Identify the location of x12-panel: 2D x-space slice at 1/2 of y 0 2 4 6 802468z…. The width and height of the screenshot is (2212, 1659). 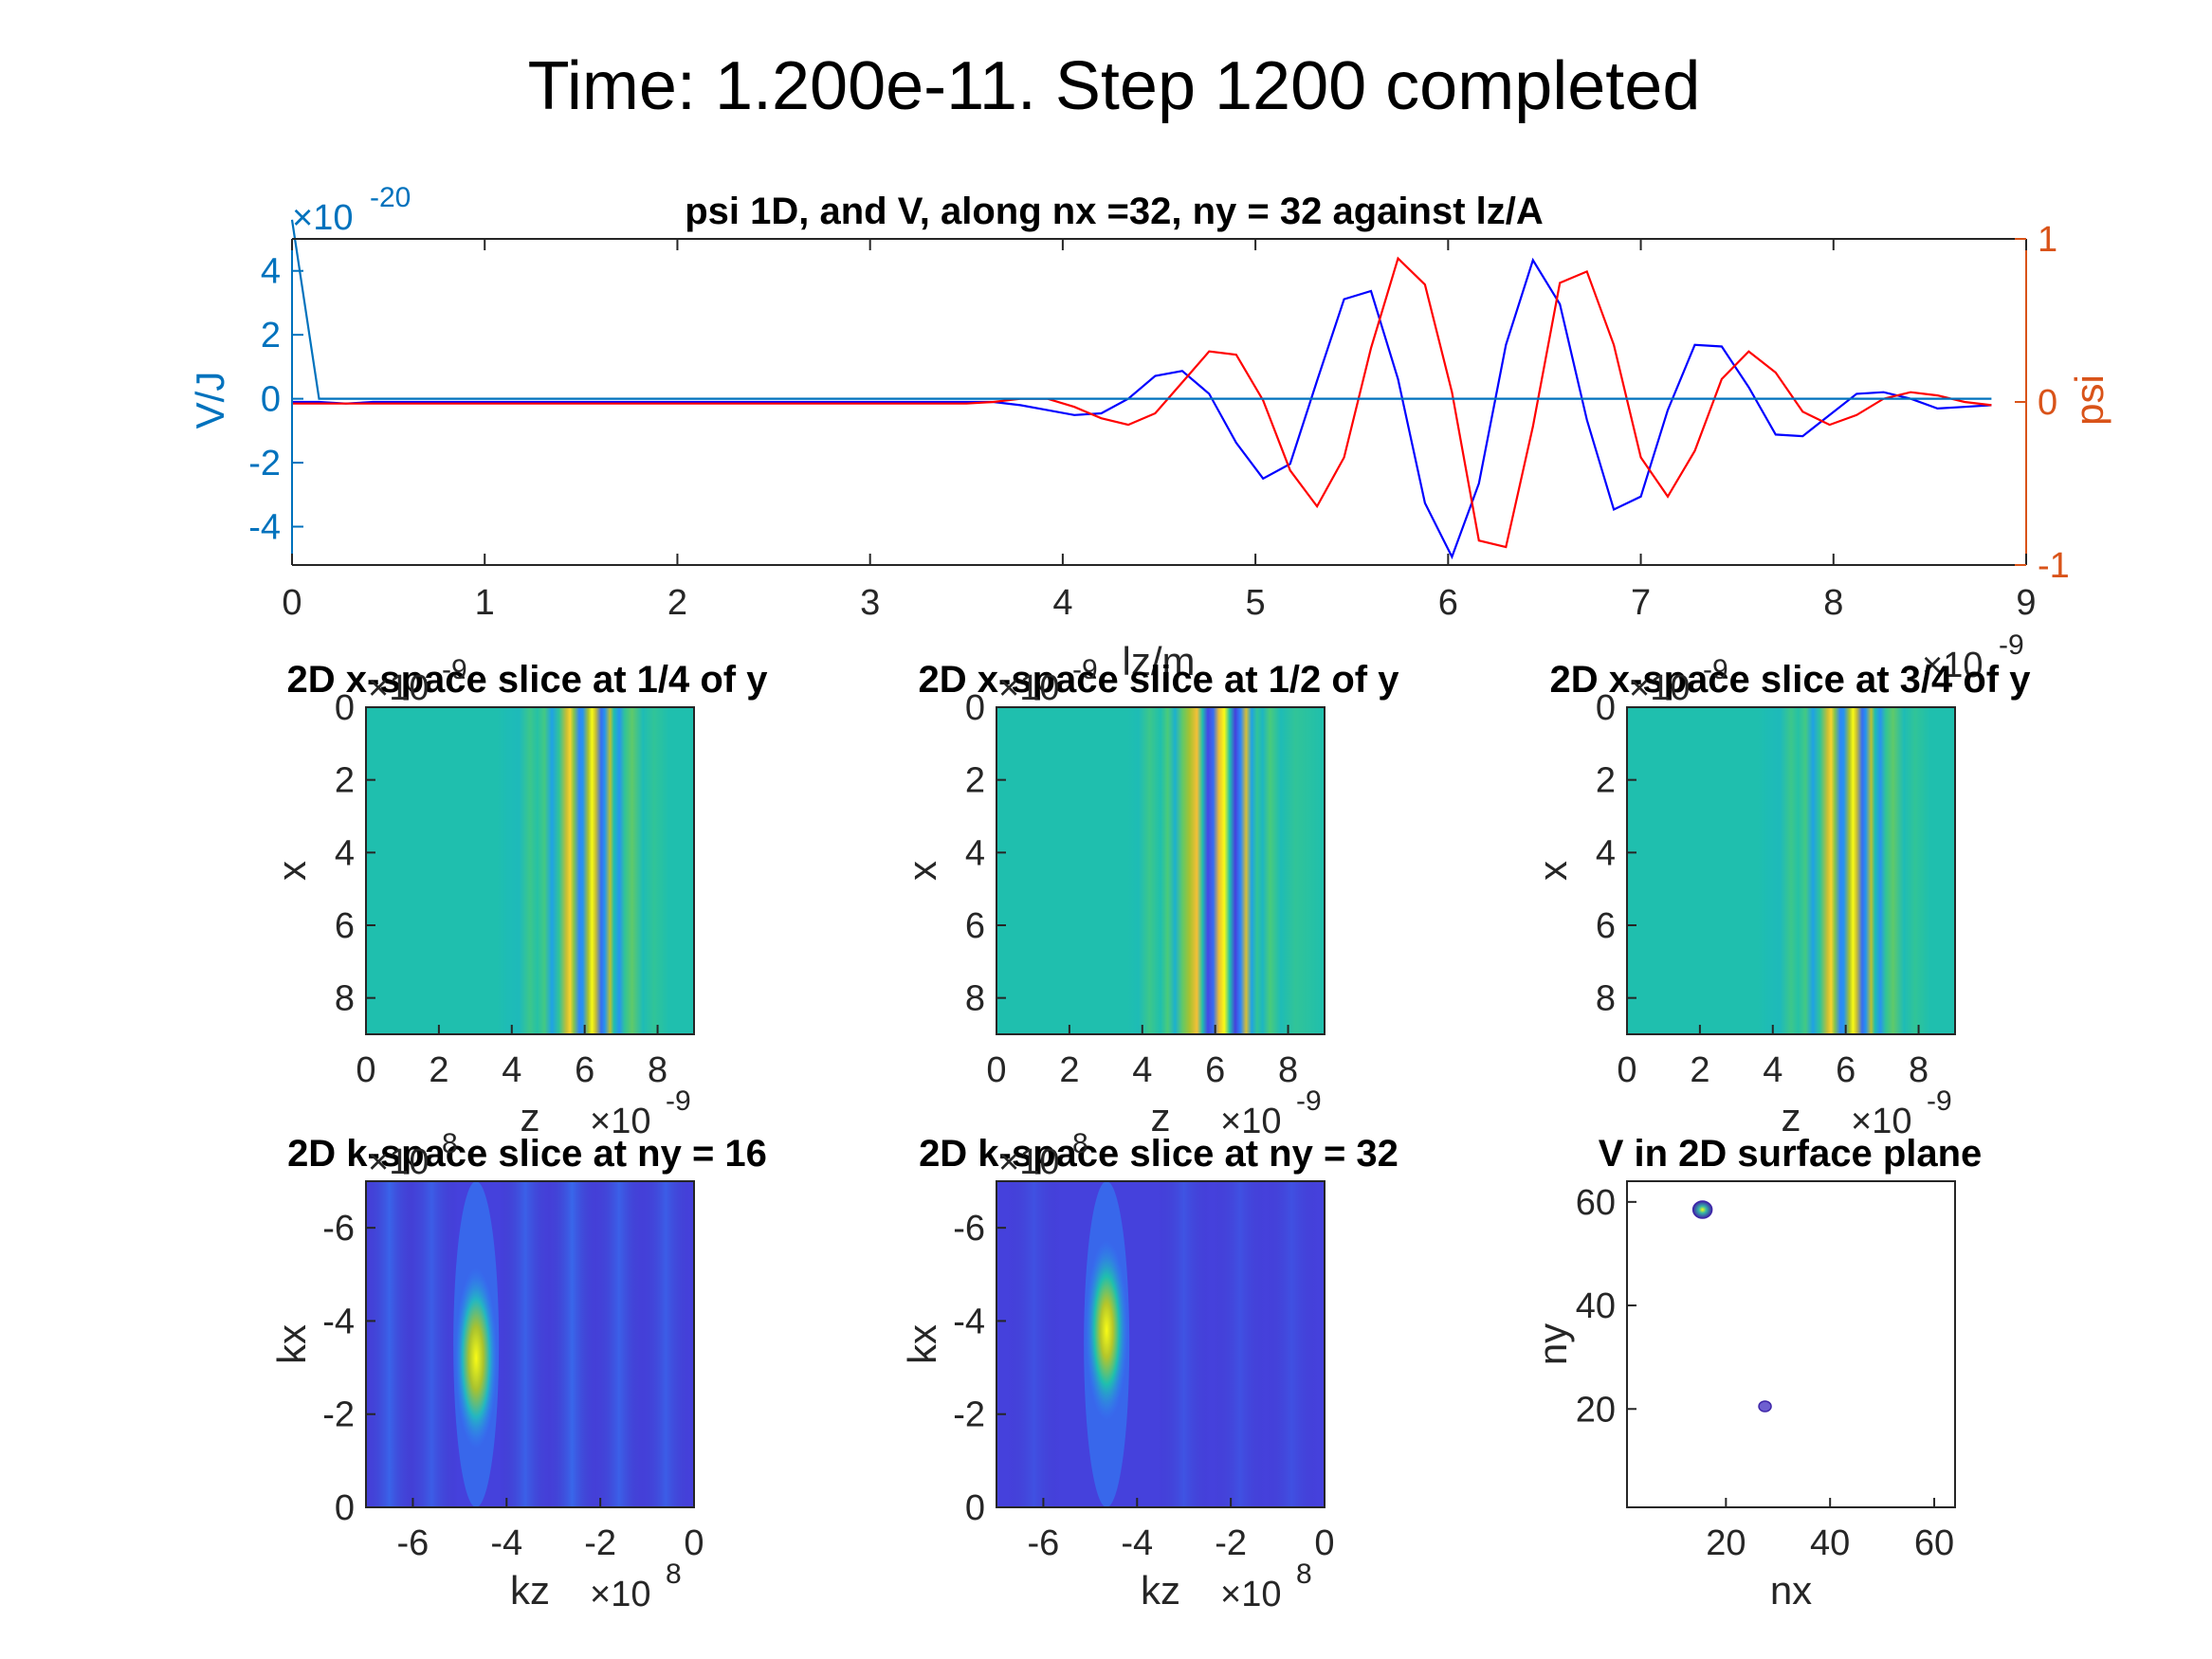
(1149, 897).